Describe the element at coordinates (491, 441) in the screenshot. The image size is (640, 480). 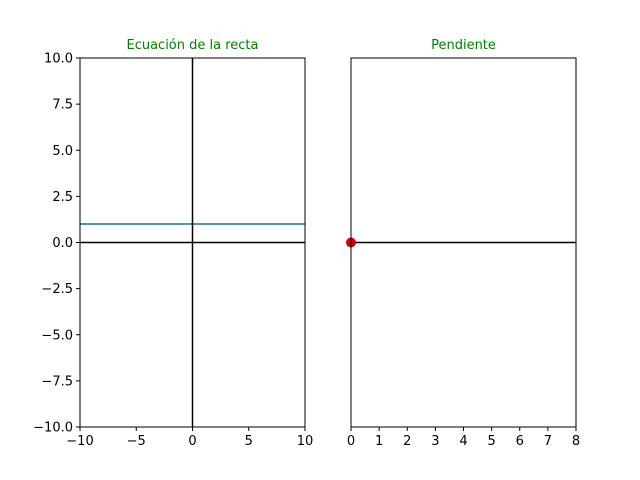
I see `slope-x-tick-label: 5` at that location.